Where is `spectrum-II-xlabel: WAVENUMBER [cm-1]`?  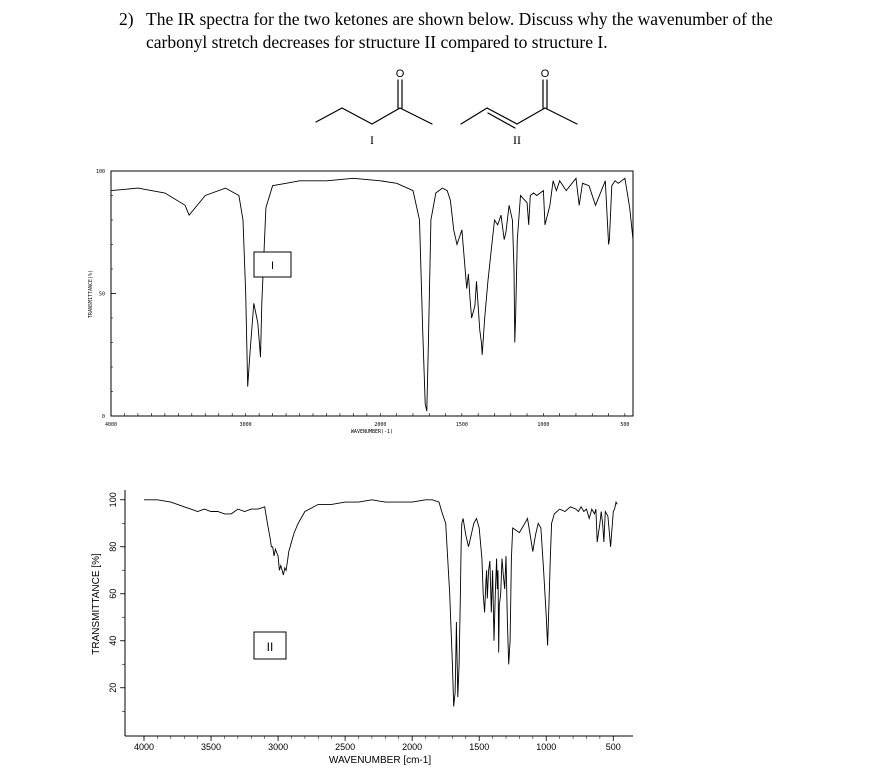 spectrum-II-xlabel: WAVENUMBER [cm-1] is located at coordinates (380, 760).